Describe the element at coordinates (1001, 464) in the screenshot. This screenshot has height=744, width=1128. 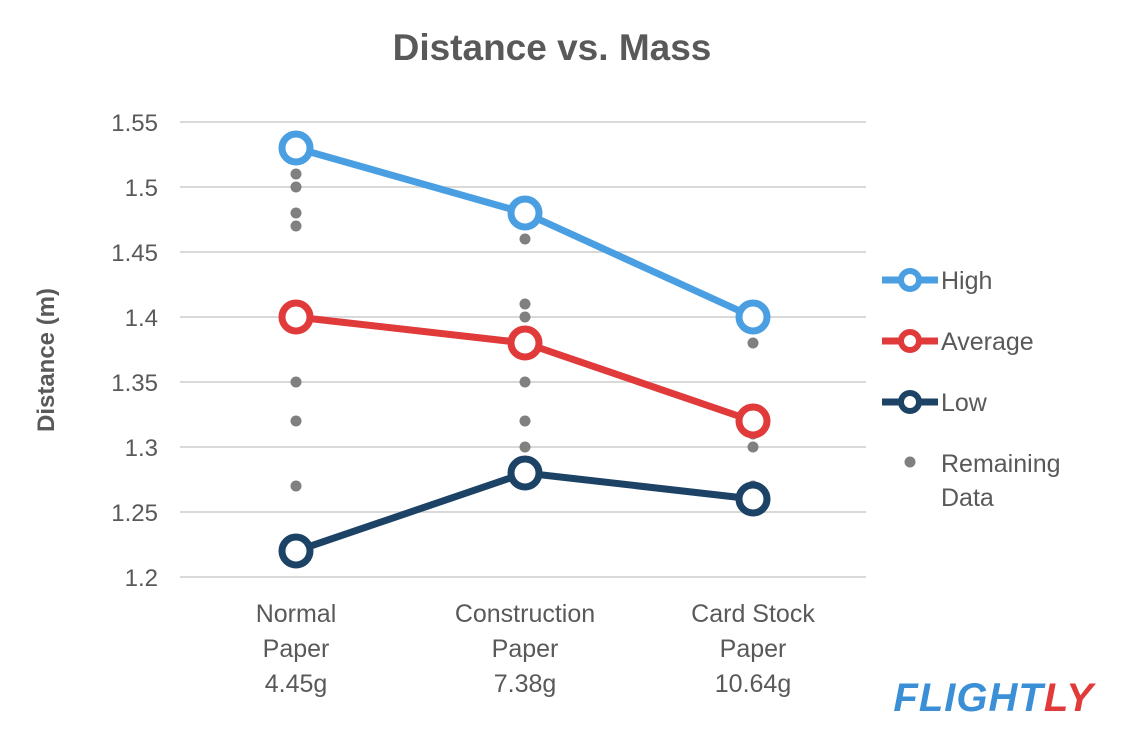
I see `legend-label-remaining-data: Remaining` at that location.